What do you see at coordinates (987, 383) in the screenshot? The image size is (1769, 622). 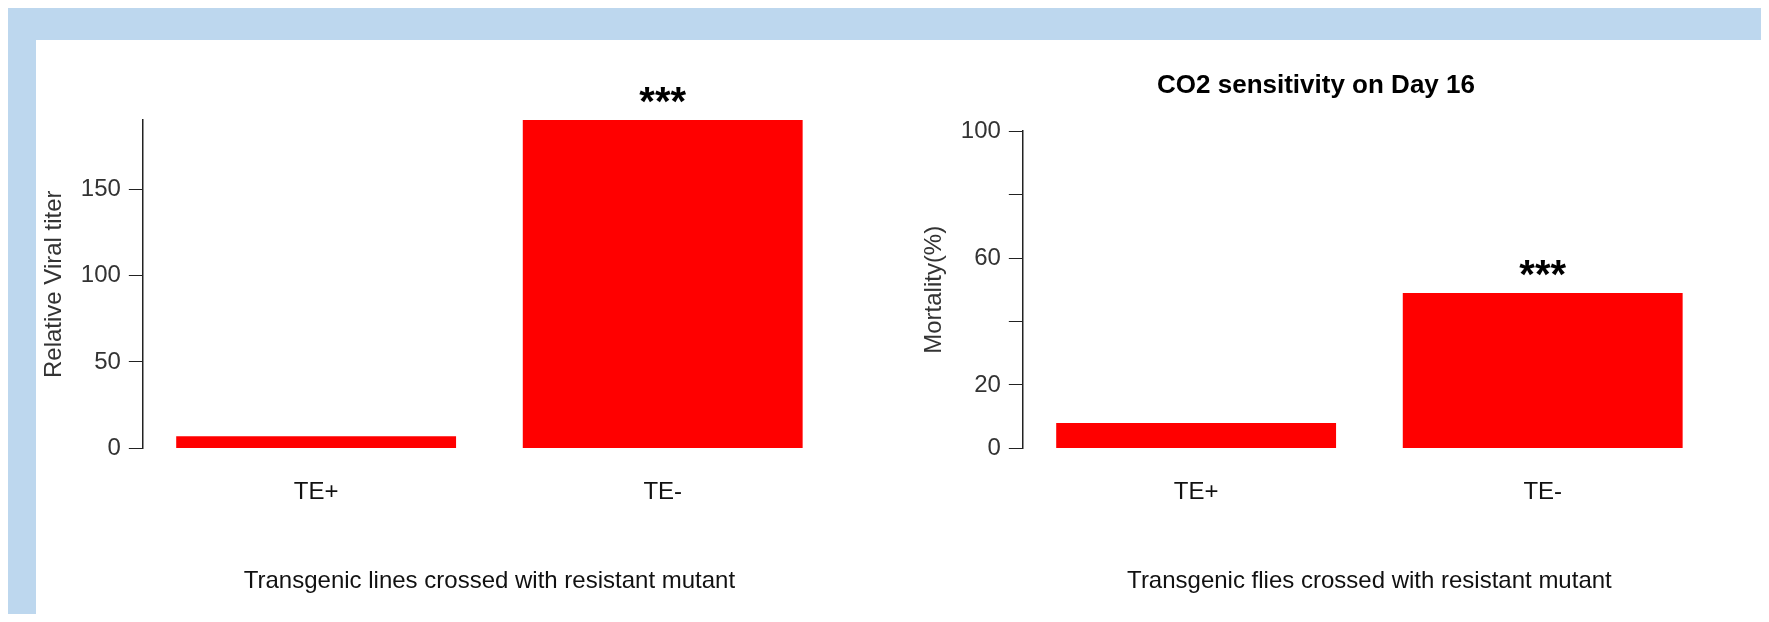 I see `y-tick-label: 20` at bounding box center [987, 383].